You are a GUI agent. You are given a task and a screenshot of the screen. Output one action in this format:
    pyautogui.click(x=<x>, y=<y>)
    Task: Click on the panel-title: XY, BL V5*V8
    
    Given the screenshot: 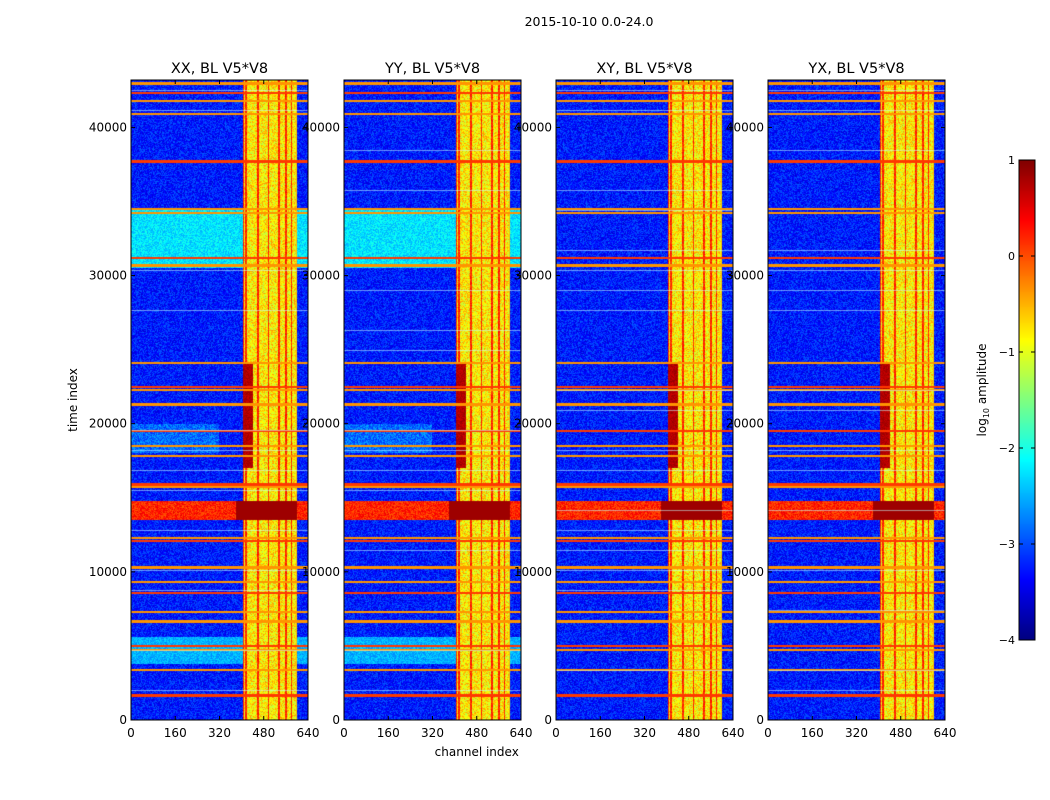 What is the action you would take?
    pyautogui.click(x=644, y=69)
    